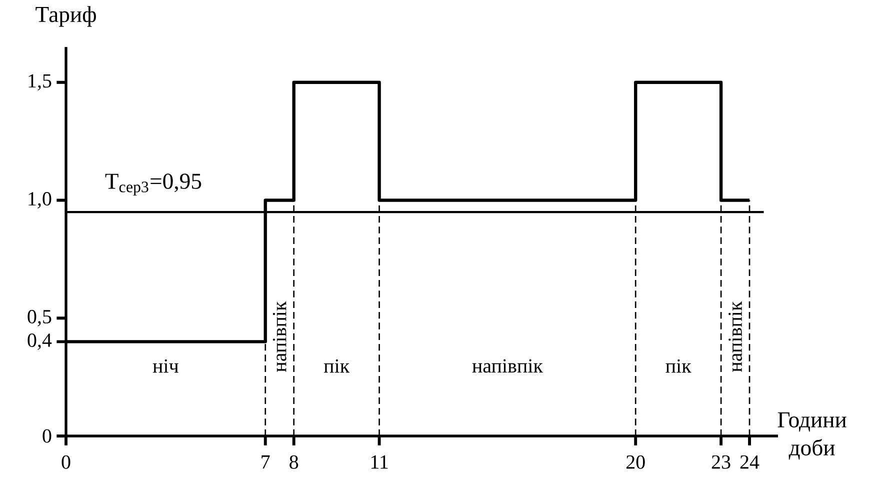 This screenshot has height=484, width=888. Describe the element at coordinates (165, 366) in the screenshot. I see `annotation: ніч` at that location.